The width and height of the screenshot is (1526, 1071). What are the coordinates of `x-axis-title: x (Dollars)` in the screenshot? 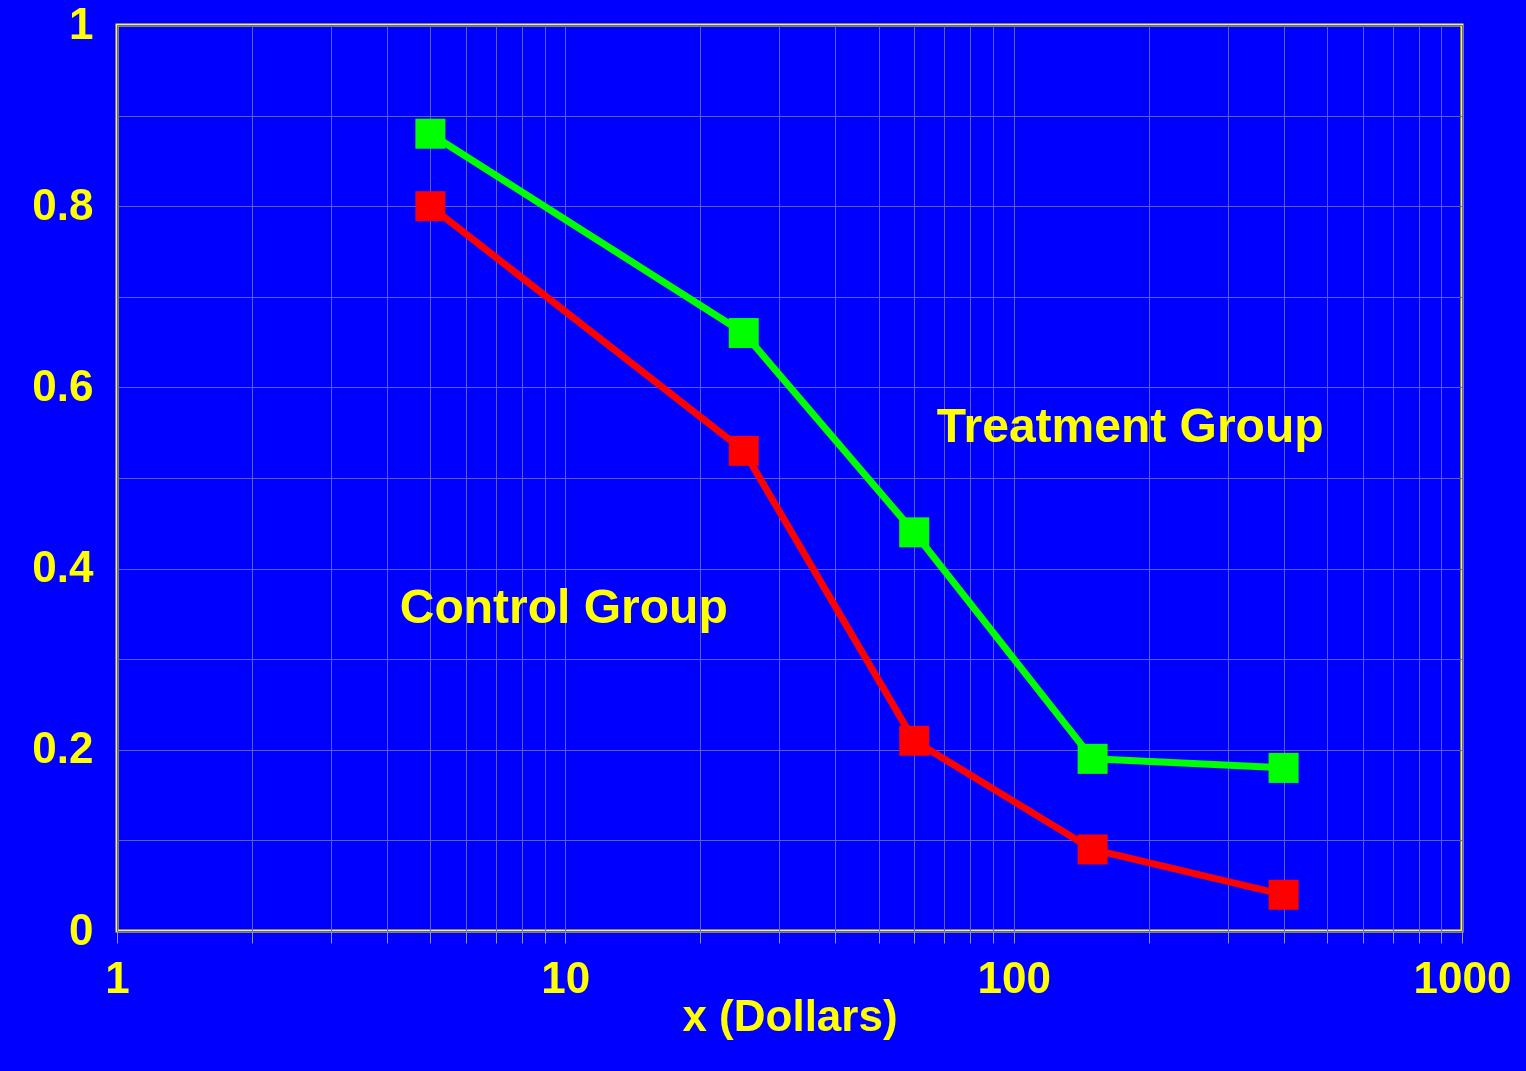 It's located at (790, 1015).